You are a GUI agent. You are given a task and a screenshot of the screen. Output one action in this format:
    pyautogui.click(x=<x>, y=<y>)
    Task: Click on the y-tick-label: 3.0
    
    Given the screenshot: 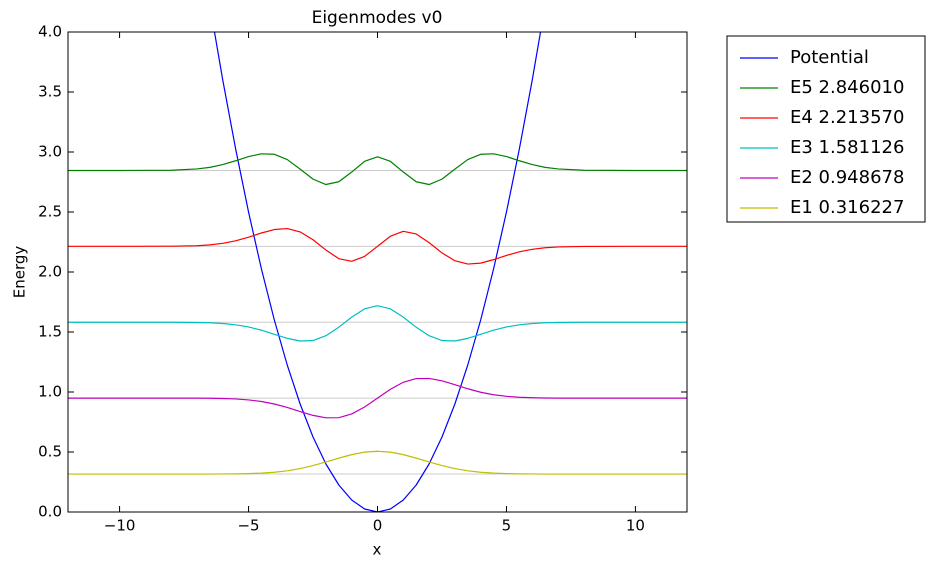 What is the action you would take?
    pyautogui.click(x=50, y=152)
    